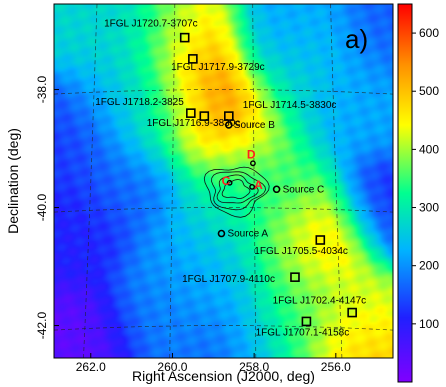  I want to click on source-label: 1FGL J1707.9-4110c, so click(228, 279).